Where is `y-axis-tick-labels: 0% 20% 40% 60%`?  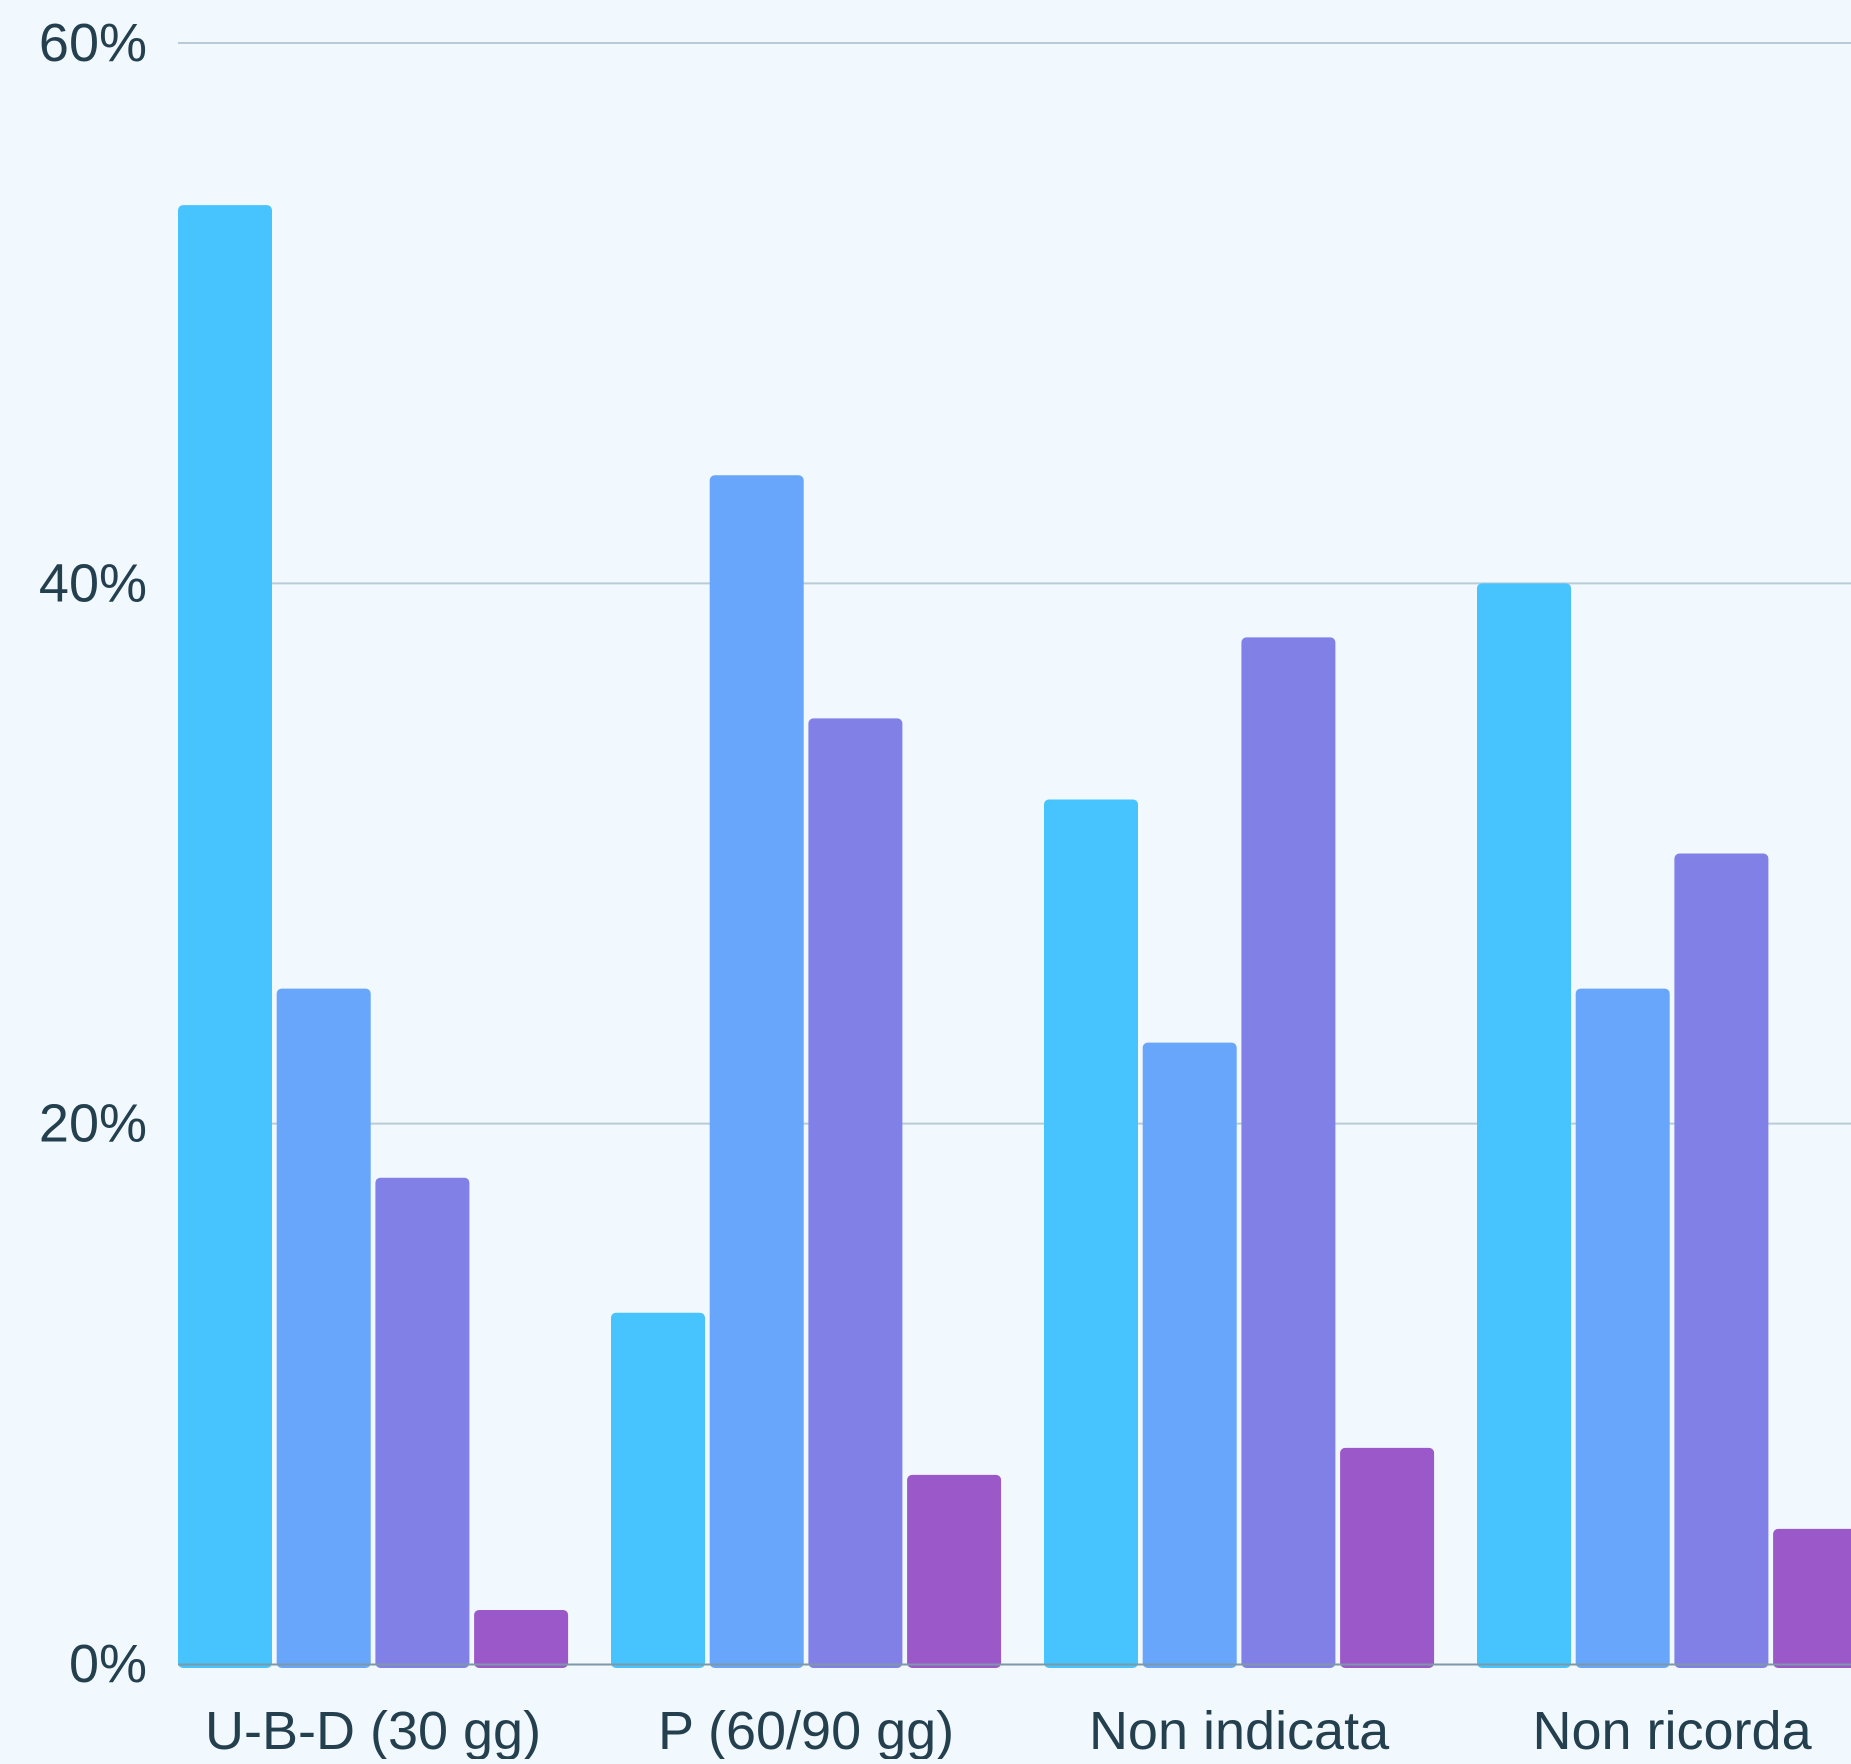 y-axis-tick-labels: 0% 20% 40% 60% is located at coordinates (93, 853).